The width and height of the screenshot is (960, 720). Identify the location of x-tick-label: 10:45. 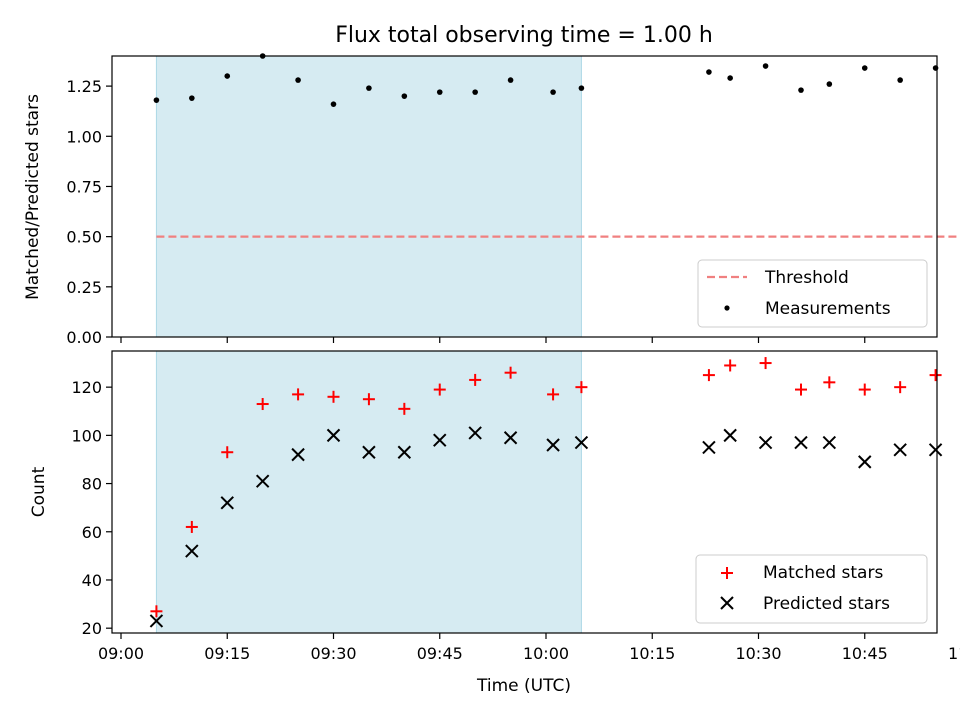
(865, 653).